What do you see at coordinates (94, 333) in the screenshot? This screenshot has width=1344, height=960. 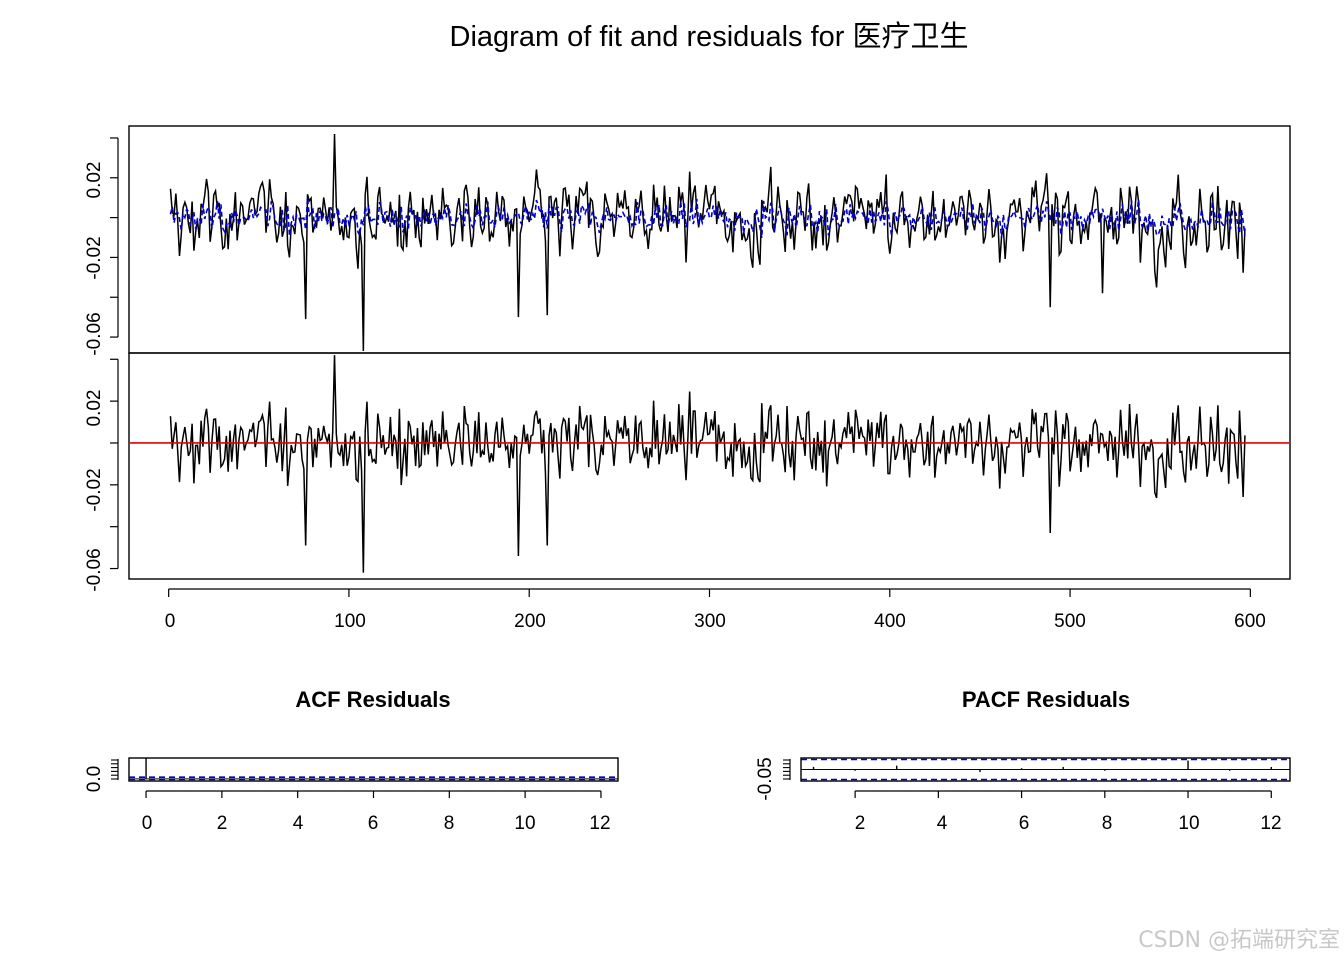 I see `fit-ytick-label: -0.06` at bounding box center [94, 333].